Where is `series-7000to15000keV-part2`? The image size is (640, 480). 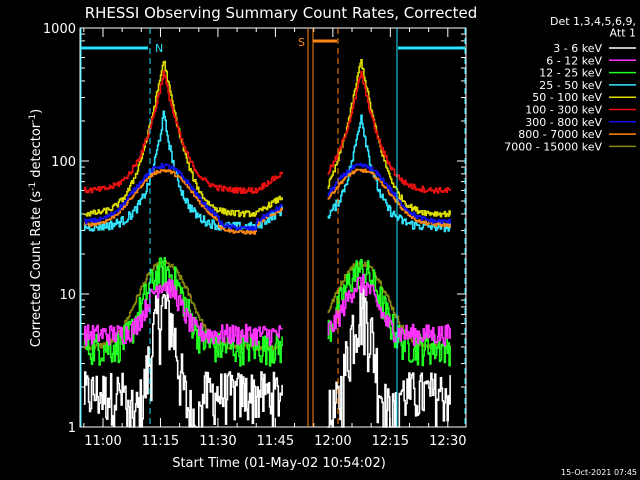 series-7000to15000keV-part2 is located at coordinates (389, 305).